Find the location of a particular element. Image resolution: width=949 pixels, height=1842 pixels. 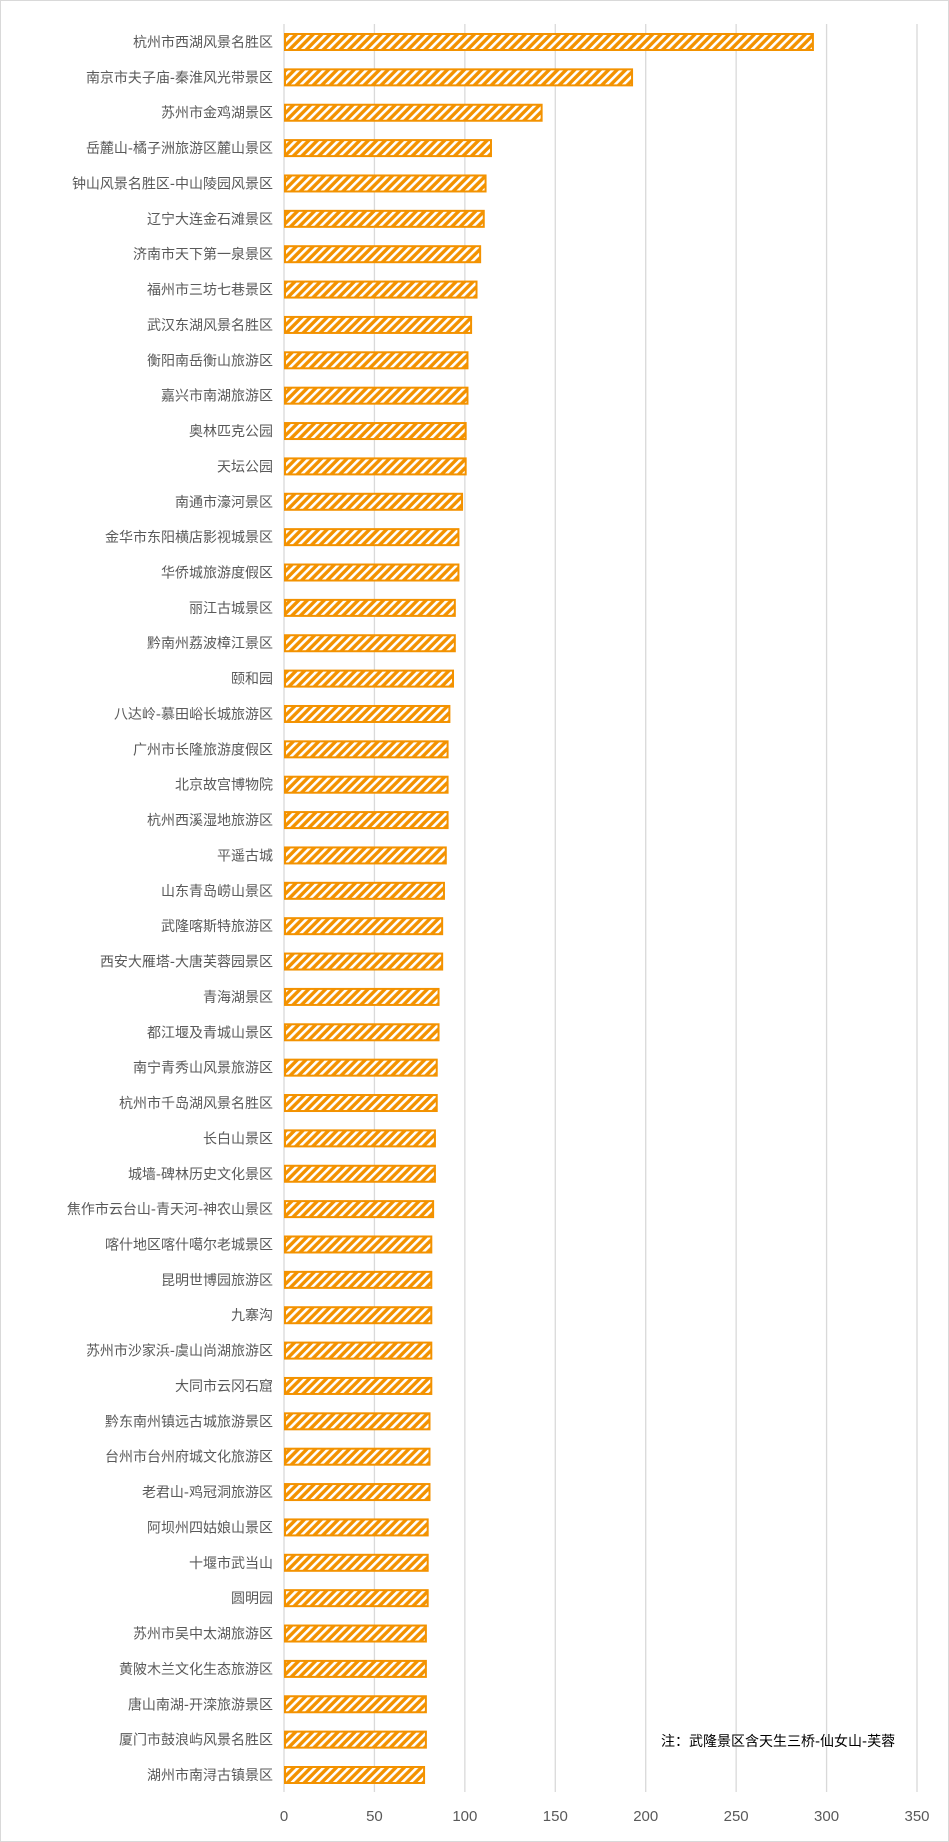

category-label: 福州市三坊七巷景区 is located at coordinates (210, 290).